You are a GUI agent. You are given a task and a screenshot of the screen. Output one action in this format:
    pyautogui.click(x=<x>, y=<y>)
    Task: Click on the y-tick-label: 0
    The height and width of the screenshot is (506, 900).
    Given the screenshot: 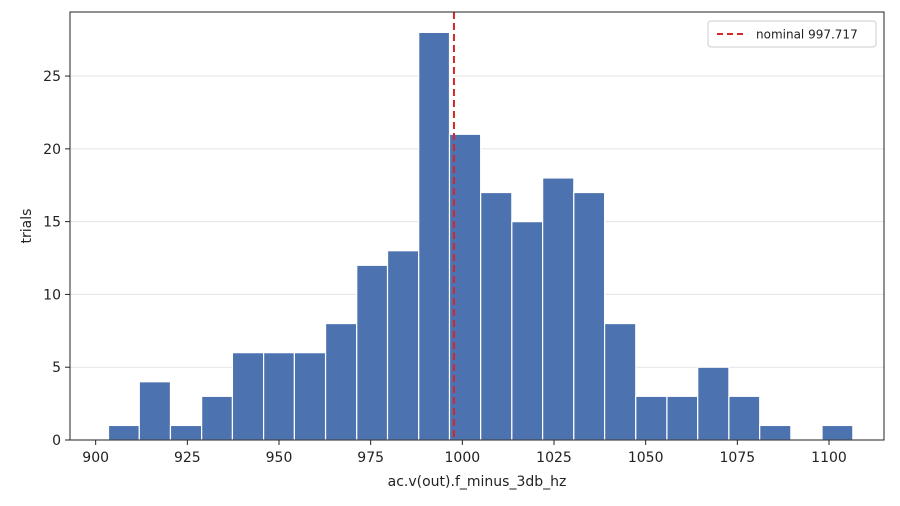 What is the action you would take?
    pyautogui.click(x=56, y=441)
    